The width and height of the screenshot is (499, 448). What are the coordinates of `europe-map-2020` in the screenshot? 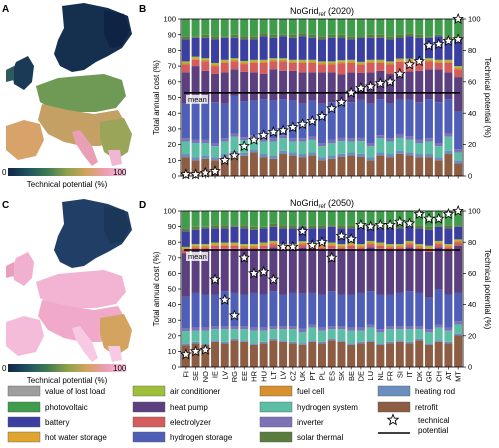 It's located at (69, 84).